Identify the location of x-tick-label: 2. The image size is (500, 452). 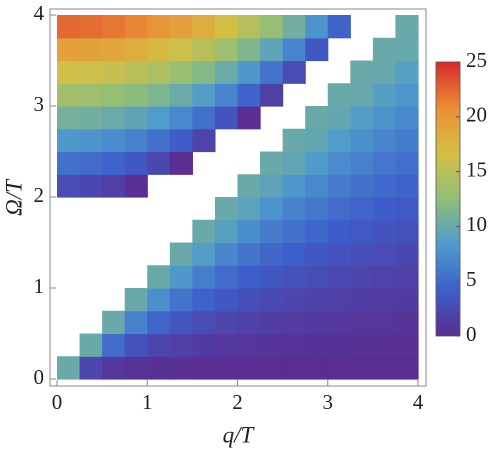
(237, 402).